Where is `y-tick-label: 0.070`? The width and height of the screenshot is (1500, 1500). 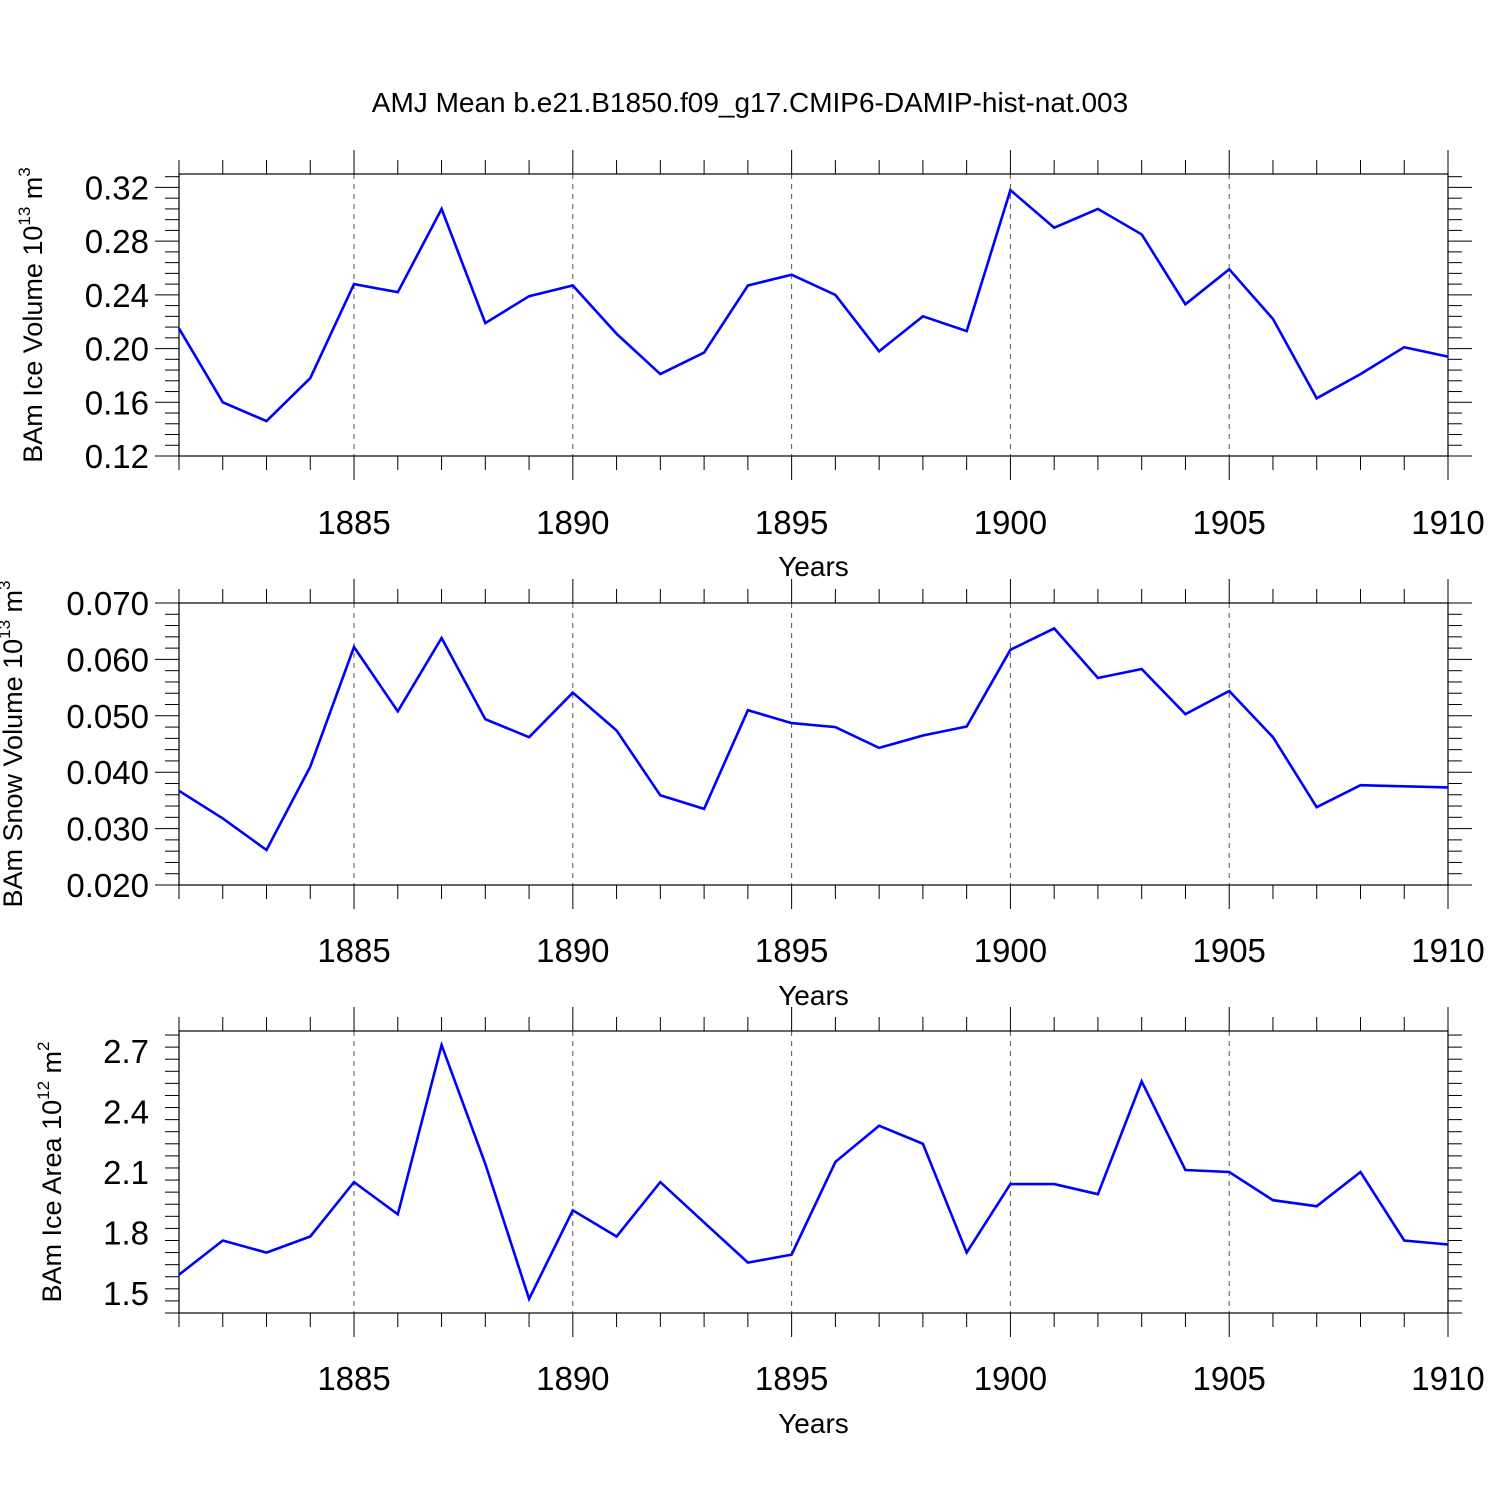
y-tick-label: 0.070 is located at coordinates (107, 603).